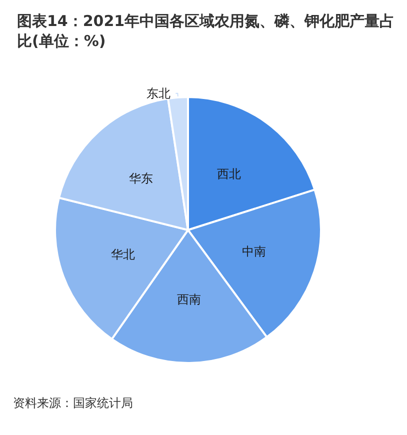 The height and width of the screenshot is (435, 407). Describe the element at coordinates (73, 403) in the screenshot. I see `text: 资料来源：国家统计局` at that location.